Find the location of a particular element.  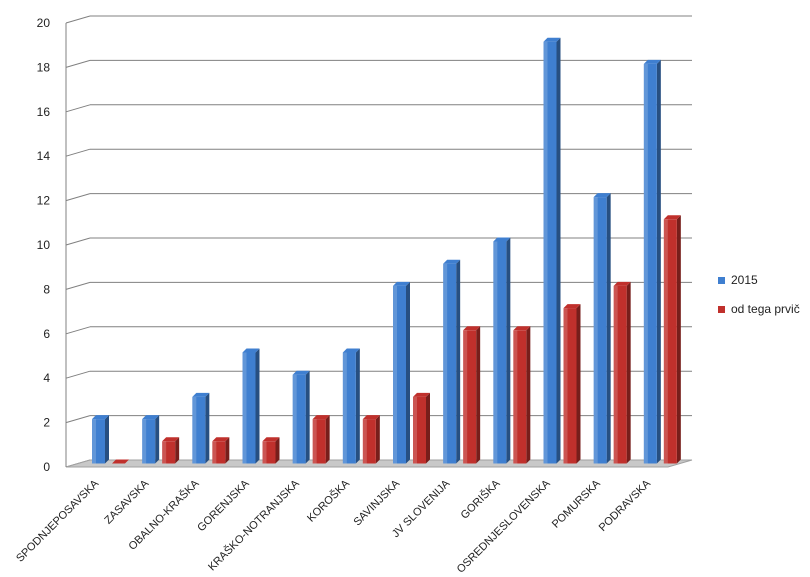

y-tick-label: 14 is located at coordinates (44, 156).